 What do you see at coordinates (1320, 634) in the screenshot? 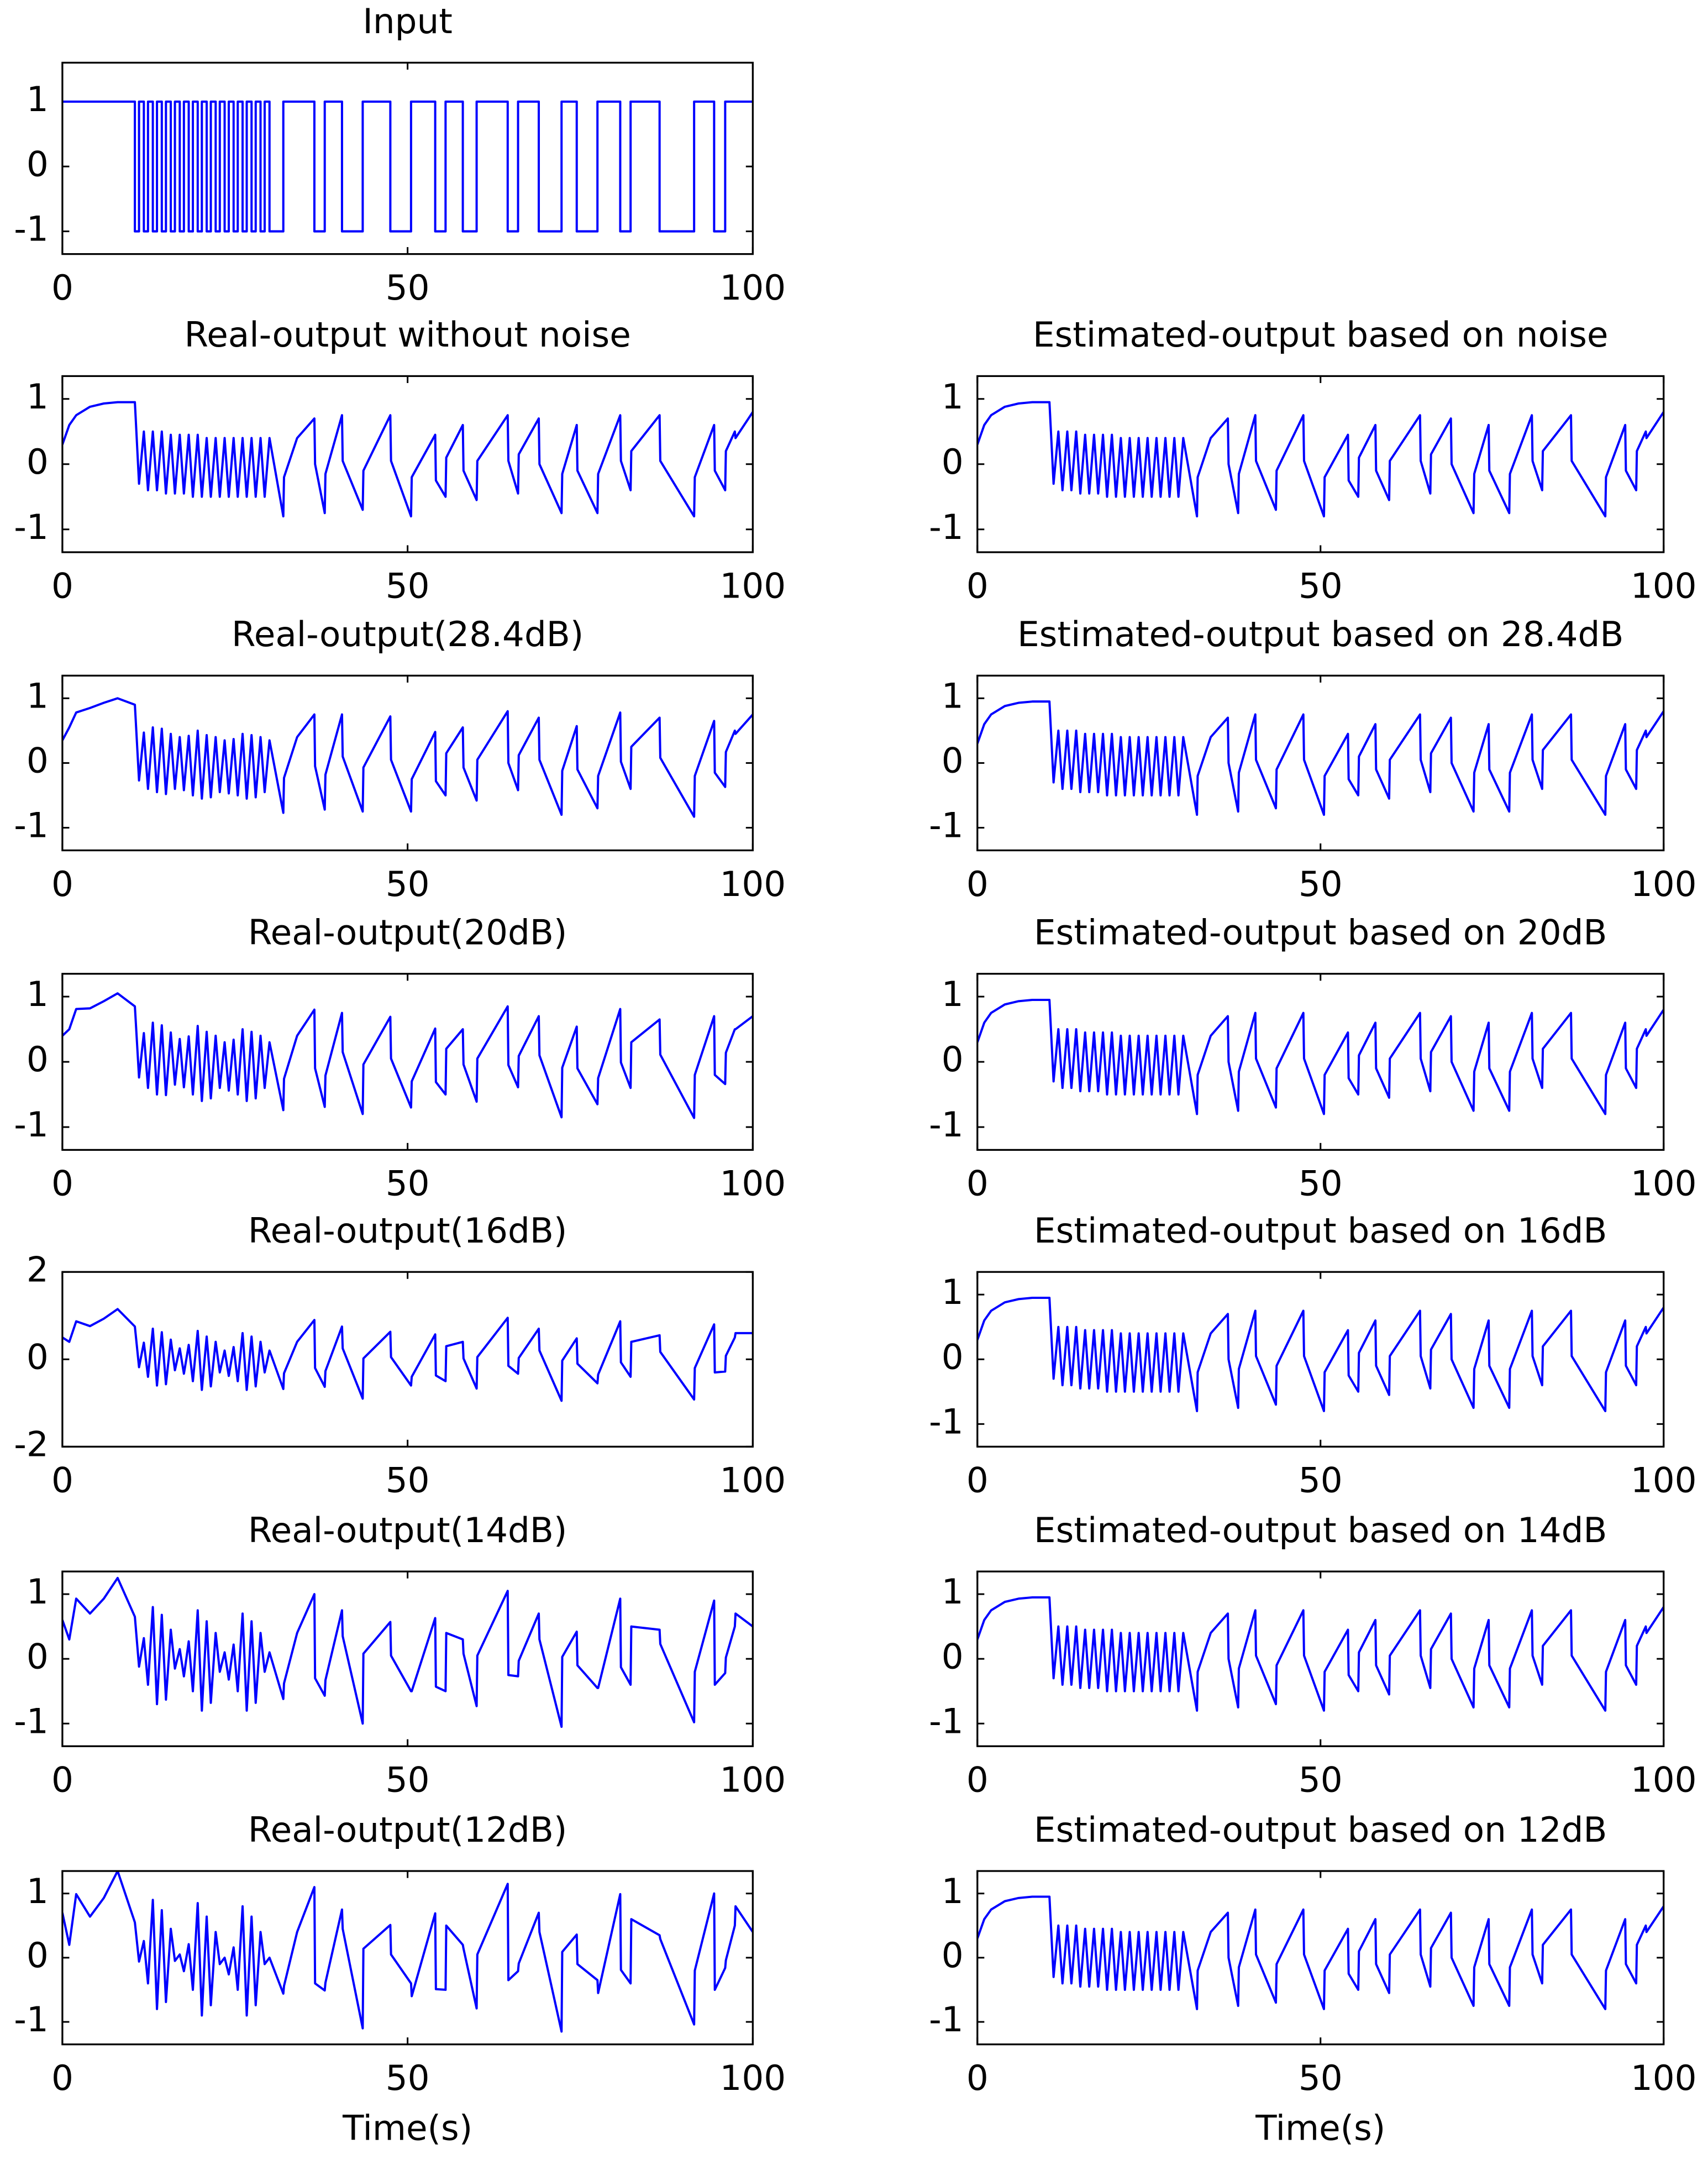
I see `subplot-title: Estimated-output based on 28.4dB` at bounding box center [1320, 634].